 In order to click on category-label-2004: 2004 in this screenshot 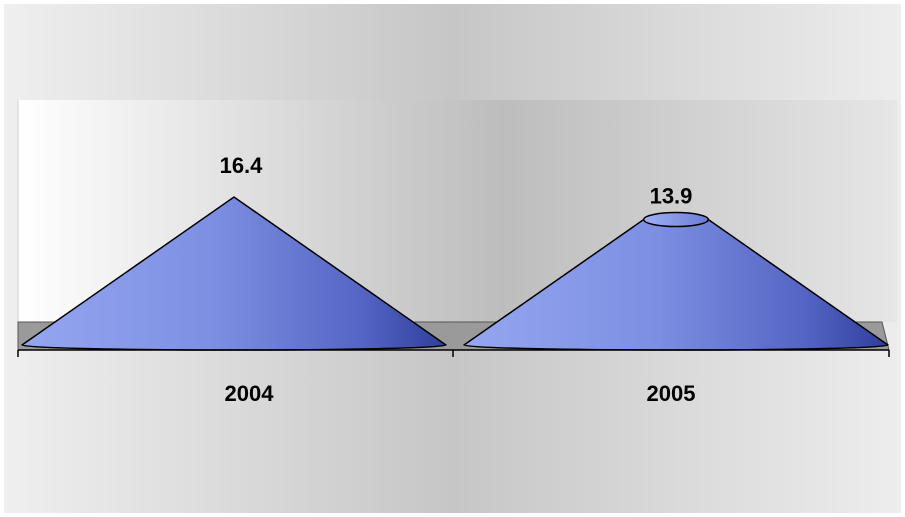, I will do `click(250, 393)`.